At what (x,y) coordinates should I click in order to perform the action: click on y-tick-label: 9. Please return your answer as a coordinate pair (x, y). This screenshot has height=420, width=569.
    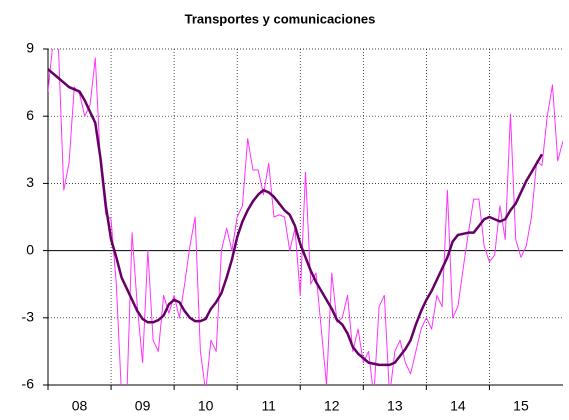
    Looking at the image, I should click on (30, 48).